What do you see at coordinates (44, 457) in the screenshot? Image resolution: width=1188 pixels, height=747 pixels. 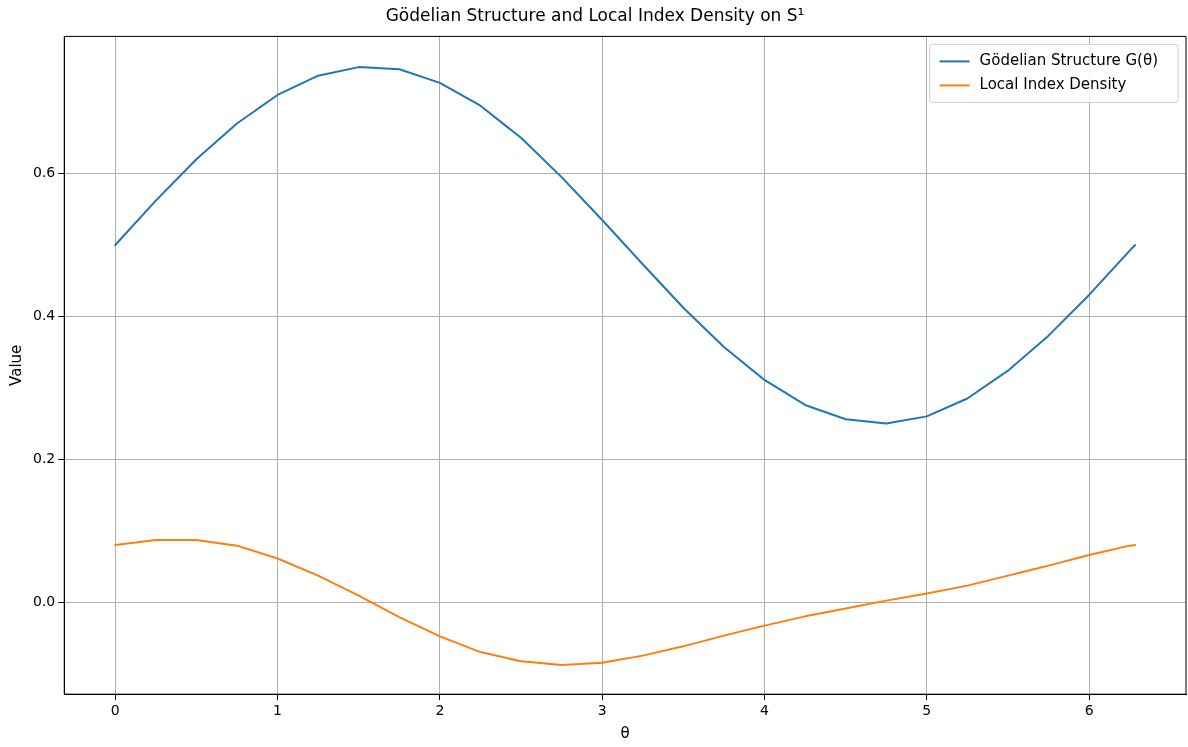 I see `y-tick-label: 0.2` at bounding box center [44, 457].